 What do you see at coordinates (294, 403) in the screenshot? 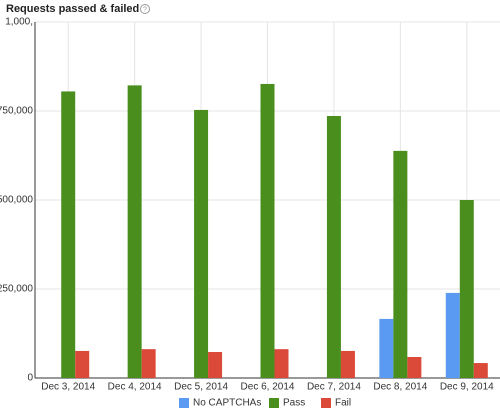
I see `legend-label: Pass` at bounding box center [294, 403].